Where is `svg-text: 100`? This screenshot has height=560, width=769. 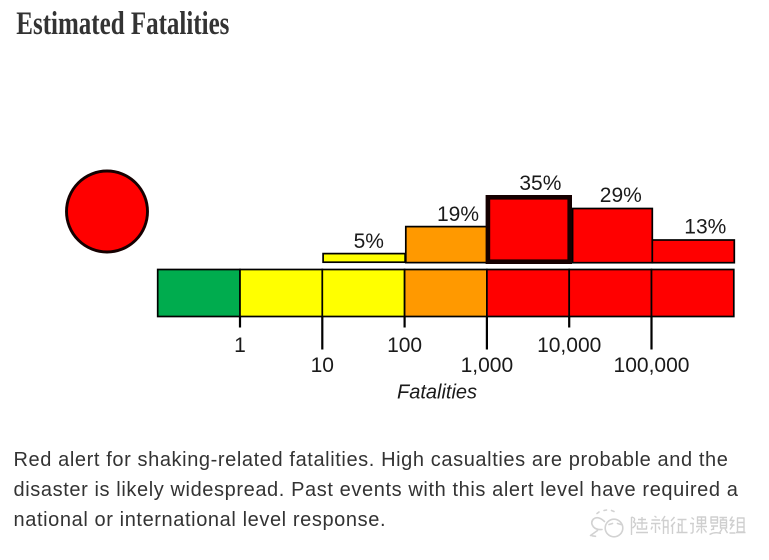 svg-text: 100 is located at coordinates (404, 345).